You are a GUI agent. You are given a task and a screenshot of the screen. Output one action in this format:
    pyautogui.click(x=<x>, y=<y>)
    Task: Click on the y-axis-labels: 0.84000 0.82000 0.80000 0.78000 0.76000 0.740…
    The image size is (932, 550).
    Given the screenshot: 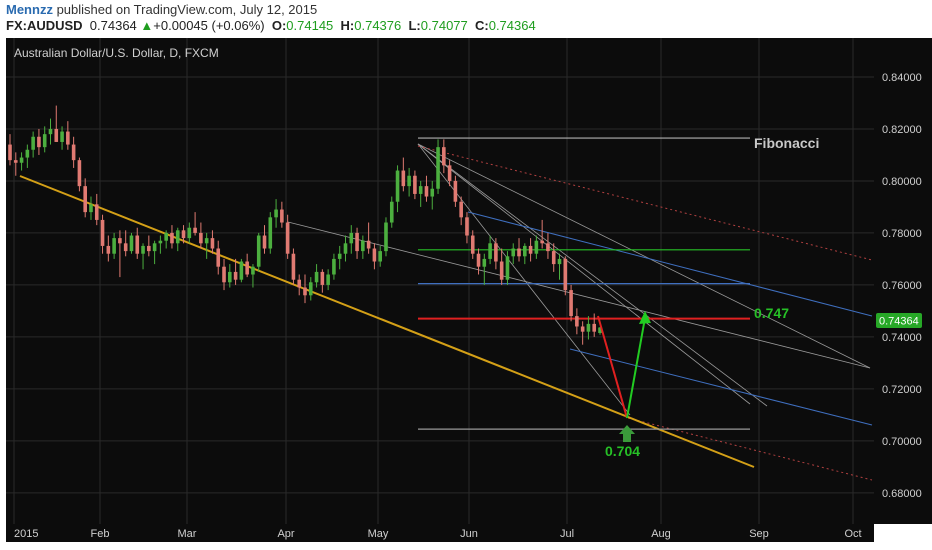 What is the action you would take?
    pyautogui.click(x=902, y=286)
    